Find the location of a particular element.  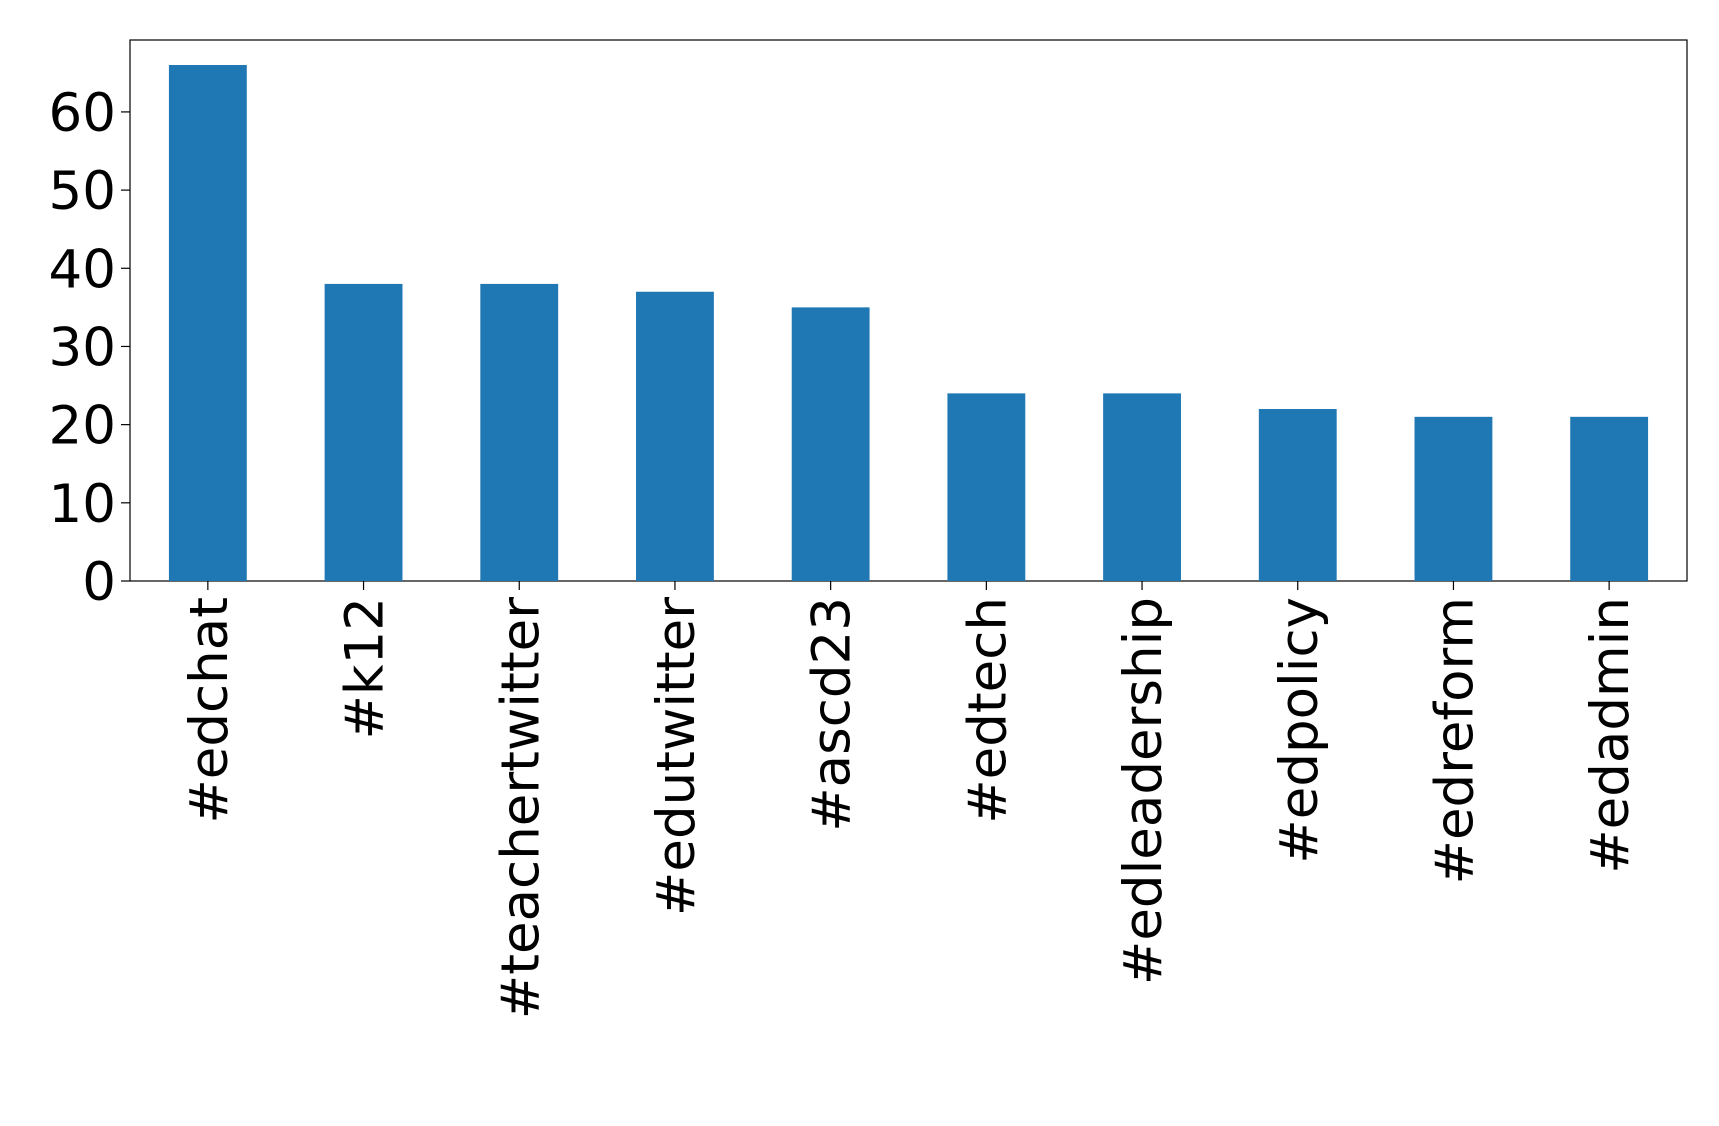

x-tick-label: #ascd23 is located at coordinates (832, 714).